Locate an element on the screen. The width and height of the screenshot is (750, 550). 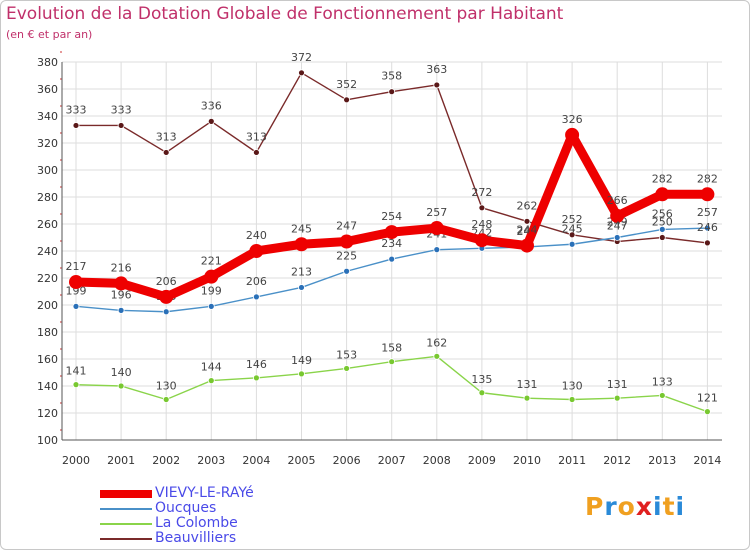
data-label: 144 is located at coordinates (211, 367).